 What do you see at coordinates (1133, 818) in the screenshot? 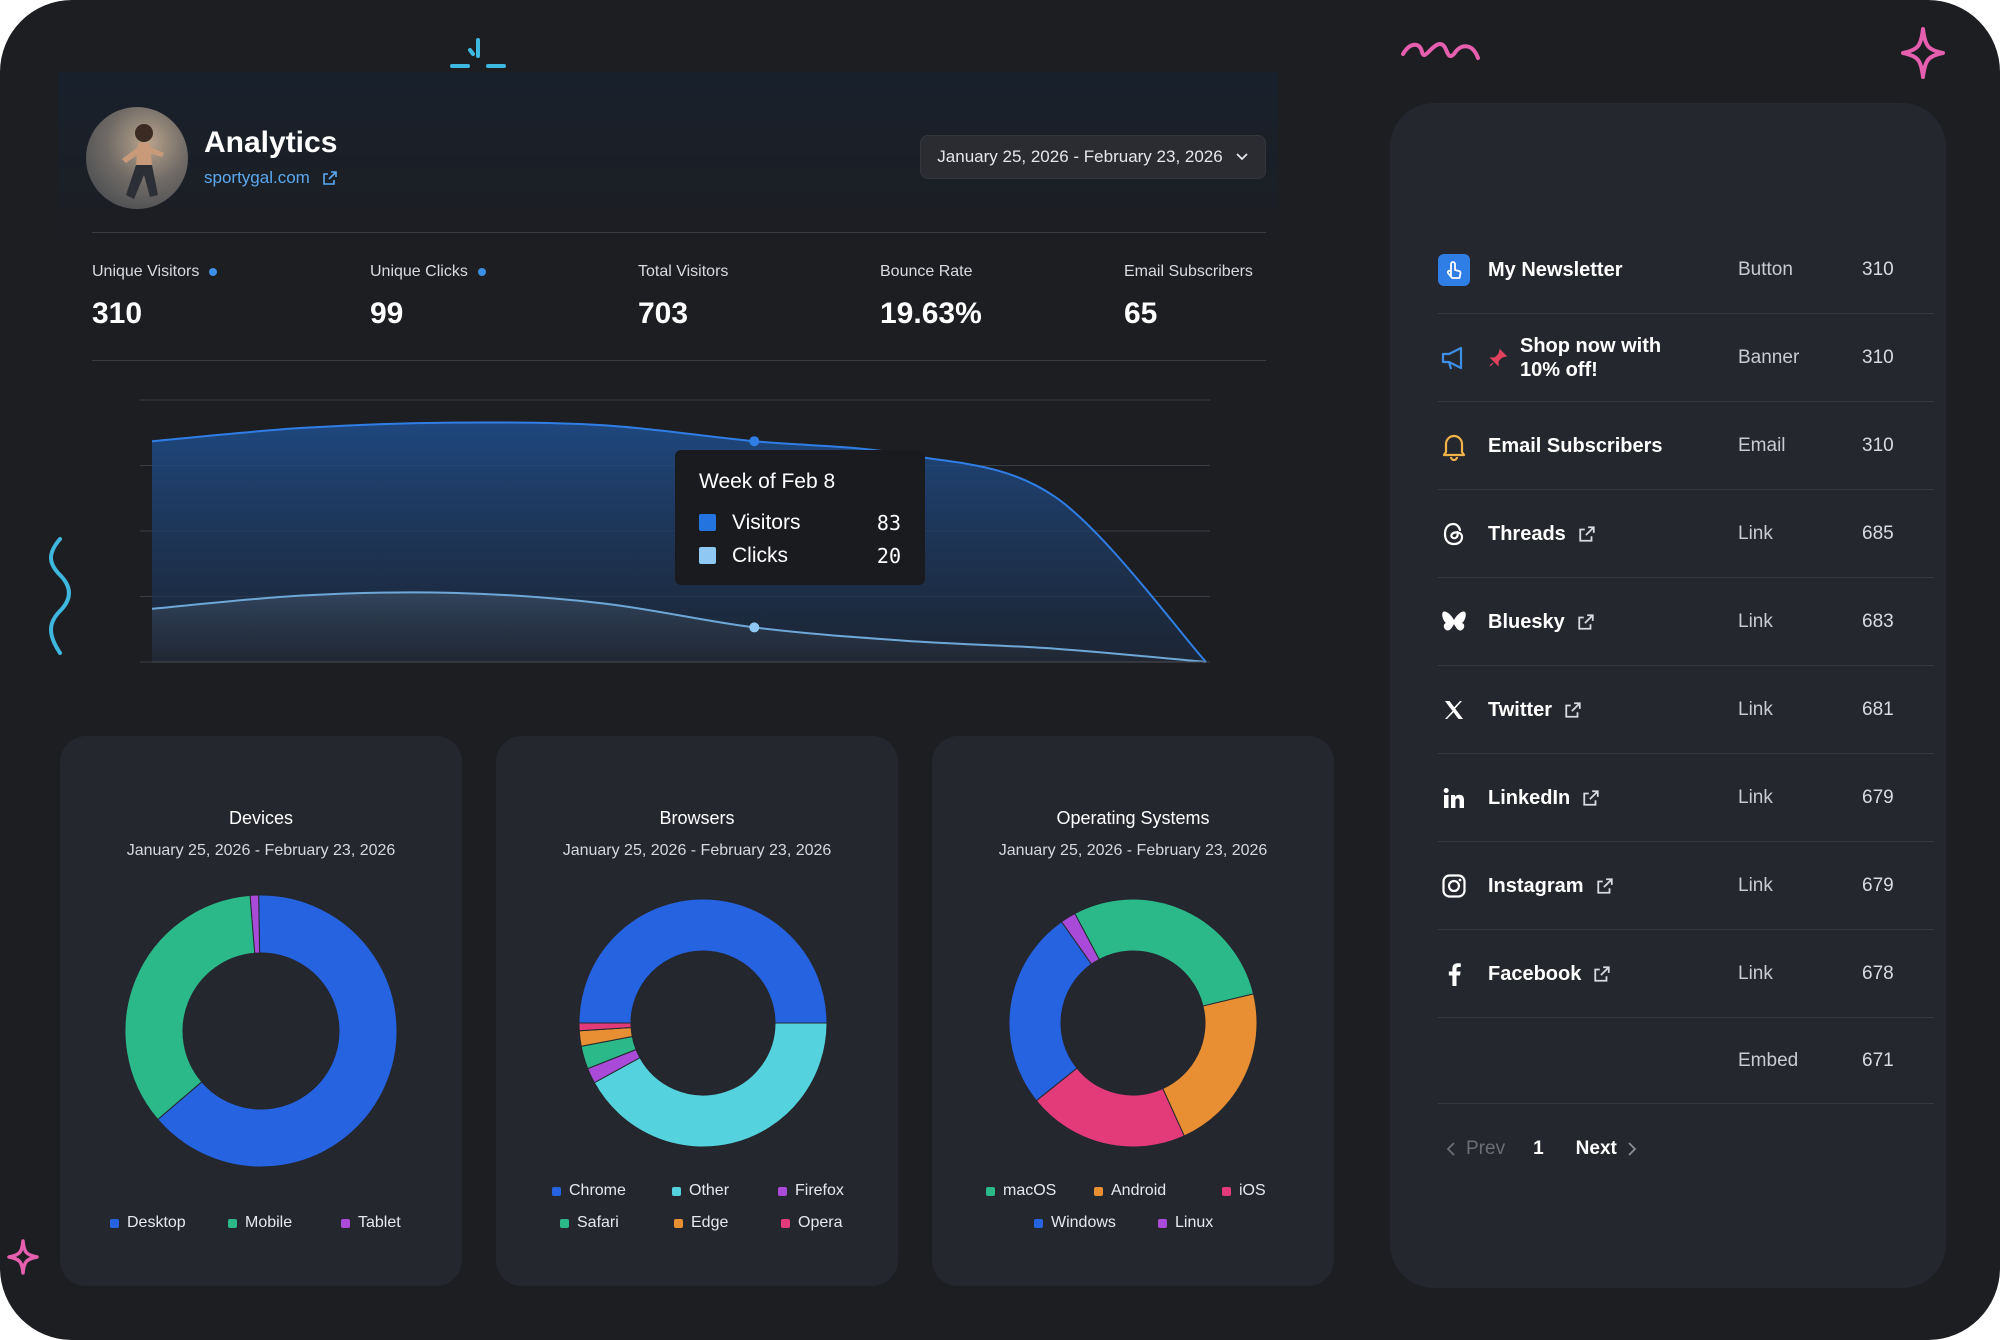
I see `card-title: Operating Systems` at bounding box center [1133, 818].